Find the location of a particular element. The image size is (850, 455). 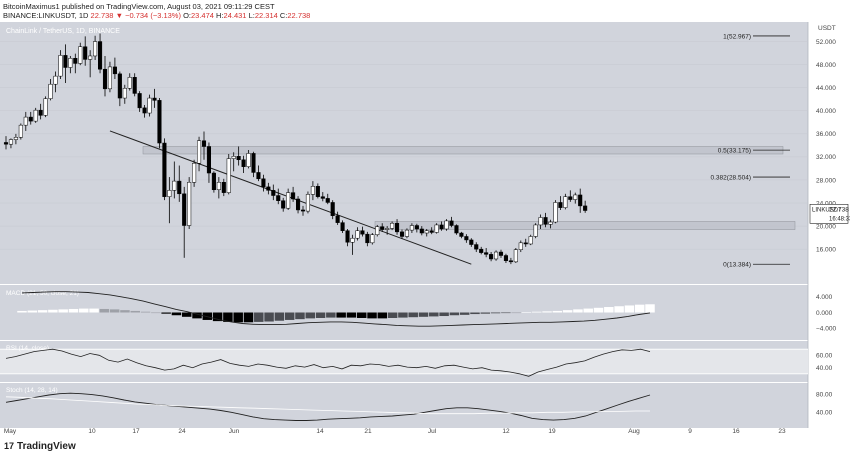

x-tick-label: 14 is located at coordinates (320, 431).